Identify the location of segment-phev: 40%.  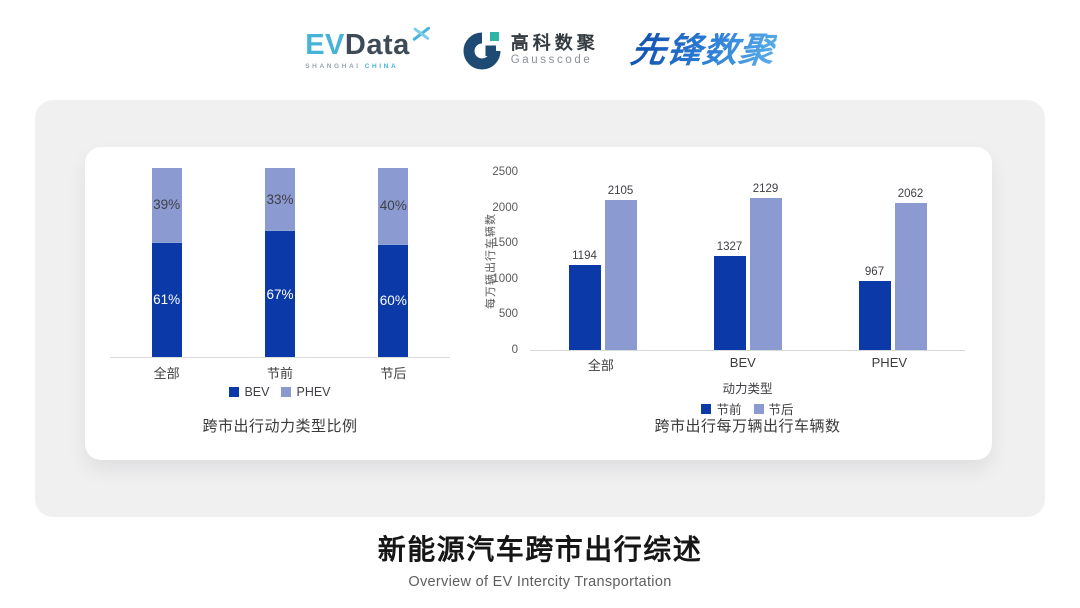
(393, 206).